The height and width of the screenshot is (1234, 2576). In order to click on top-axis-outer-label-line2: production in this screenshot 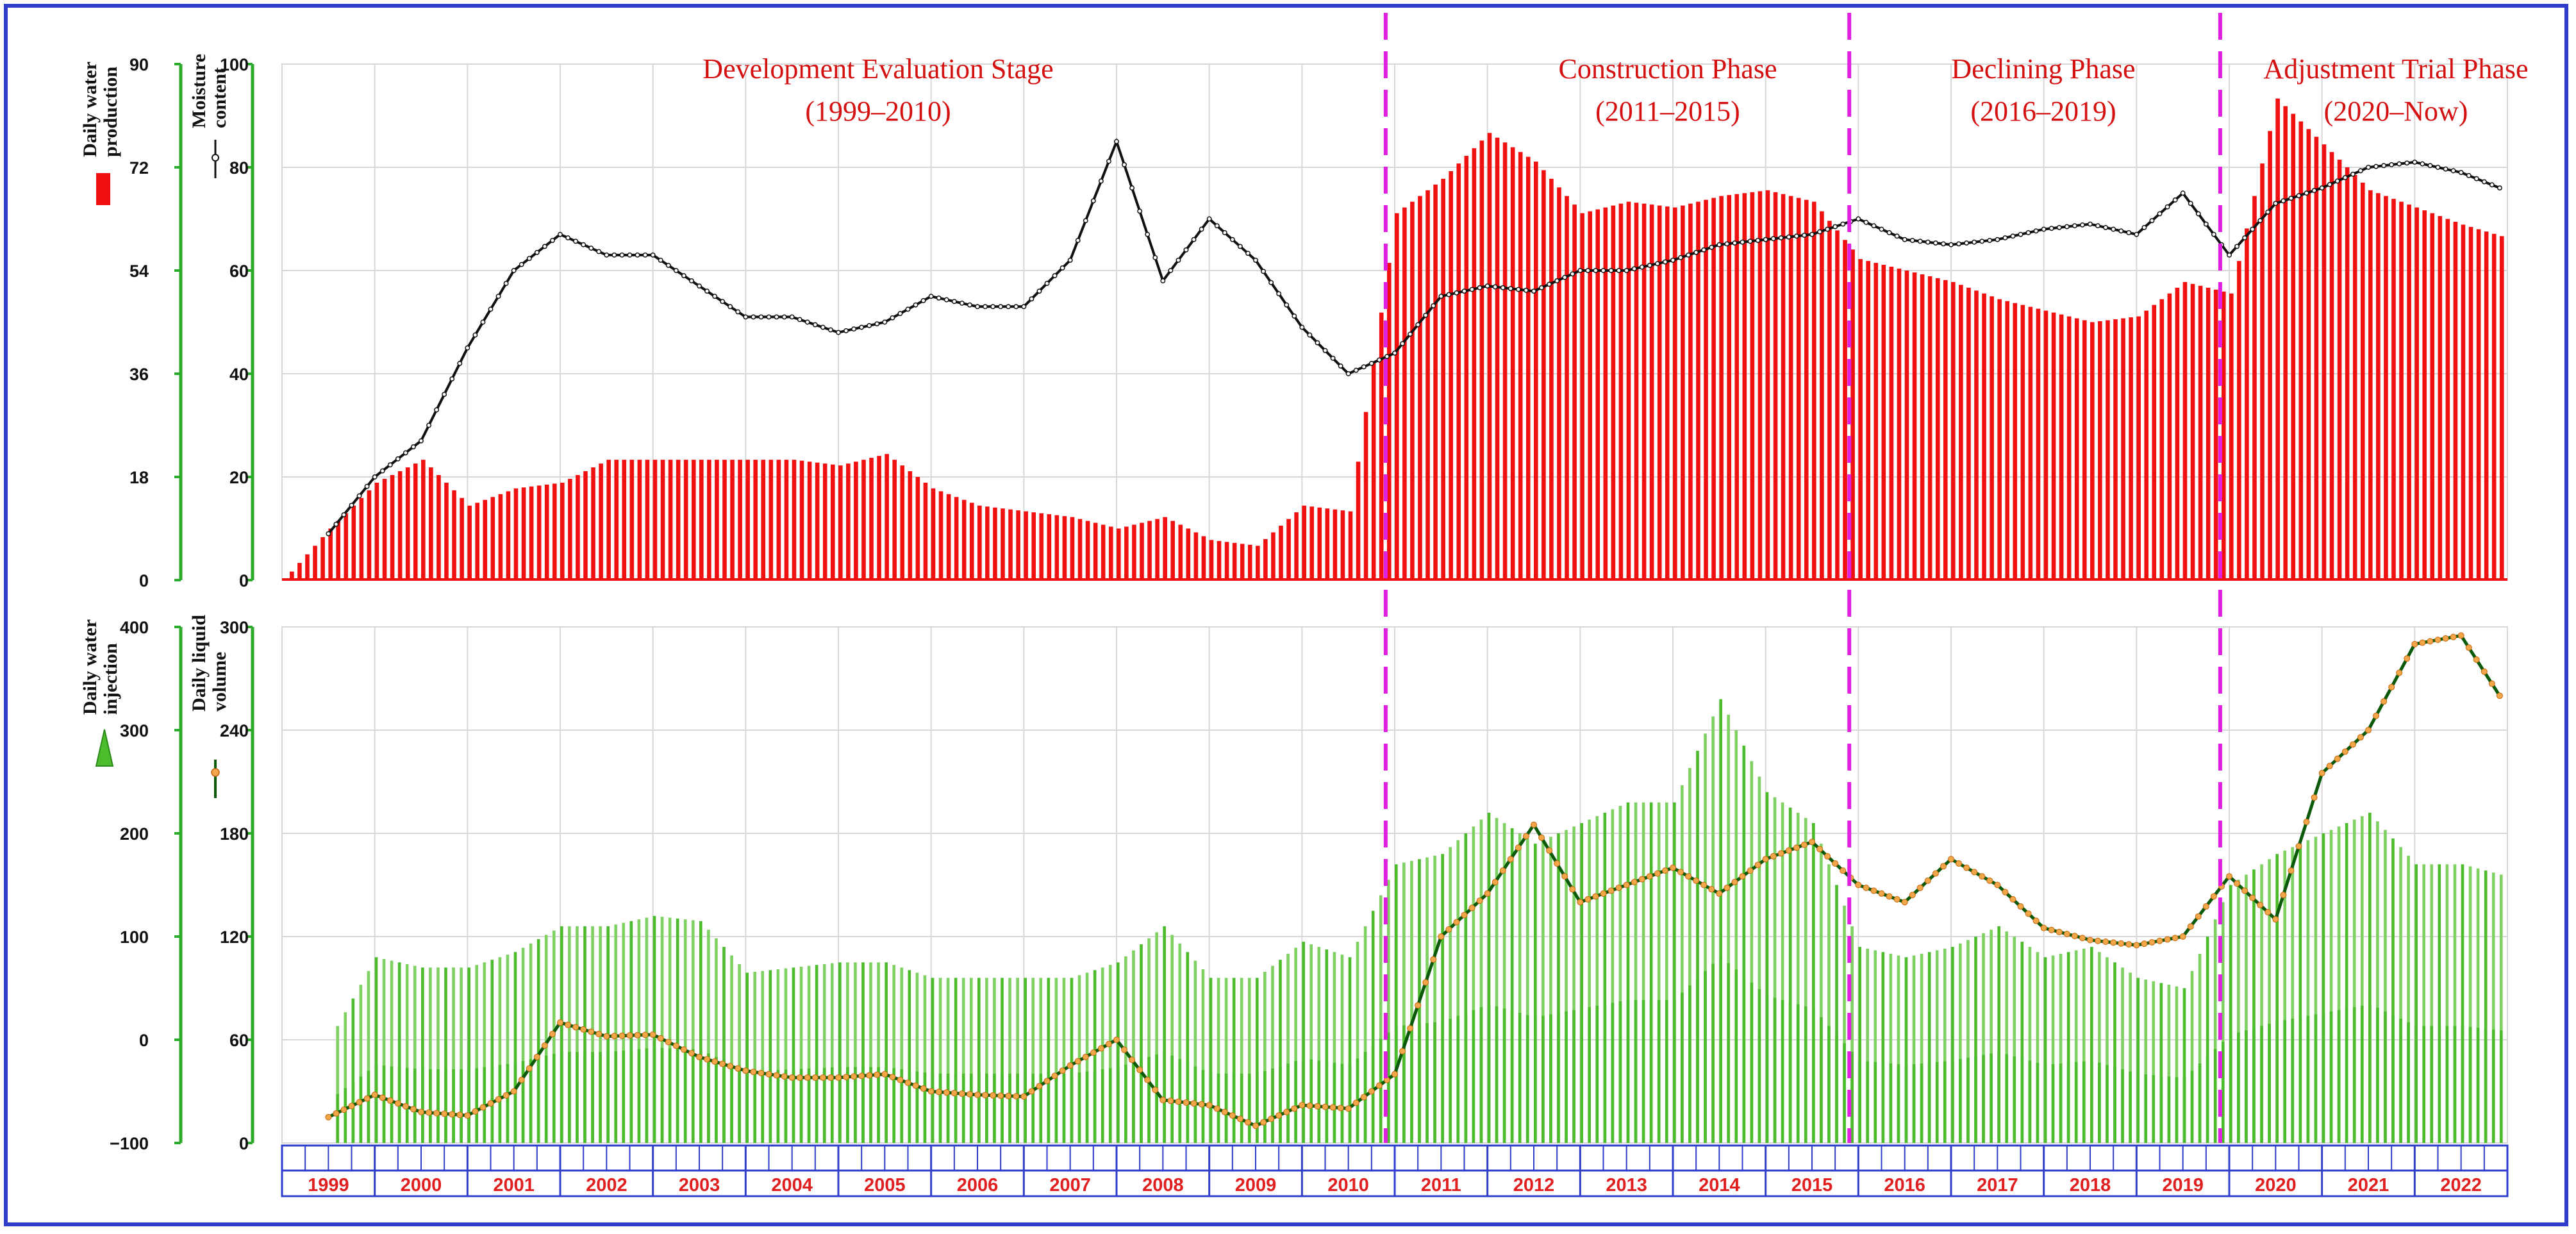, I will do `click(111, 112)`.